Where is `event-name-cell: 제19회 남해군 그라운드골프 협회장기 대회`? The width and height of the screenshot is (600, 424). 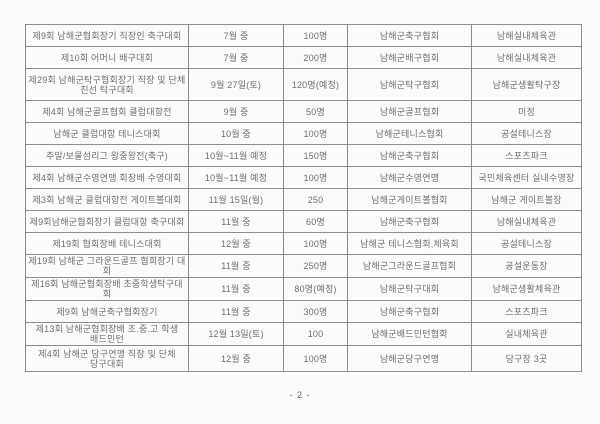
event-name-cell: 제19회 남해군 그라운드골프 협회장기 대회 is located at coordinates (107, 266).